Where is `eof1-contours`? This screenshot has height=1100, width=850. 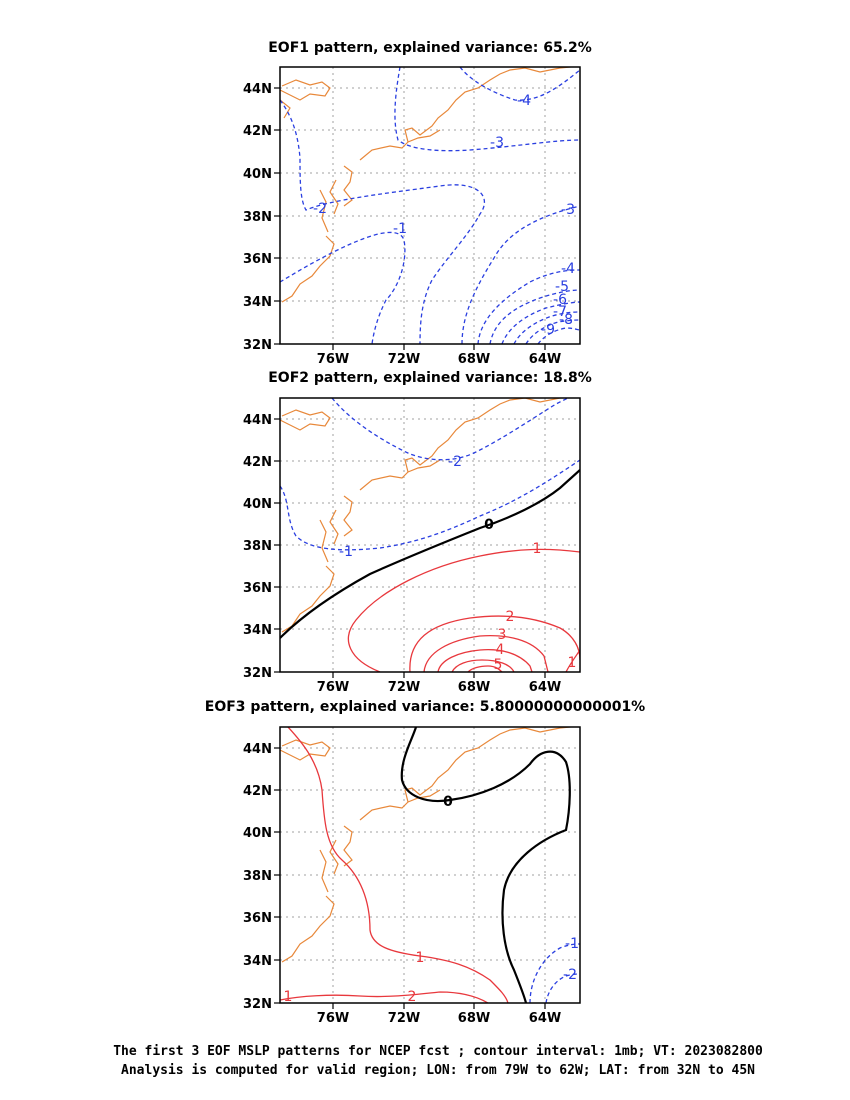 eof1-contours is located at coordinates (430, 205).